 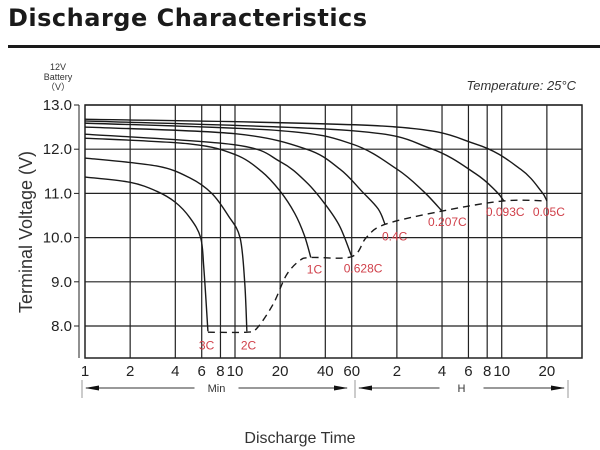 I want to click on curve-label-0.093C: 0.093C, so click(x=505, y=212).